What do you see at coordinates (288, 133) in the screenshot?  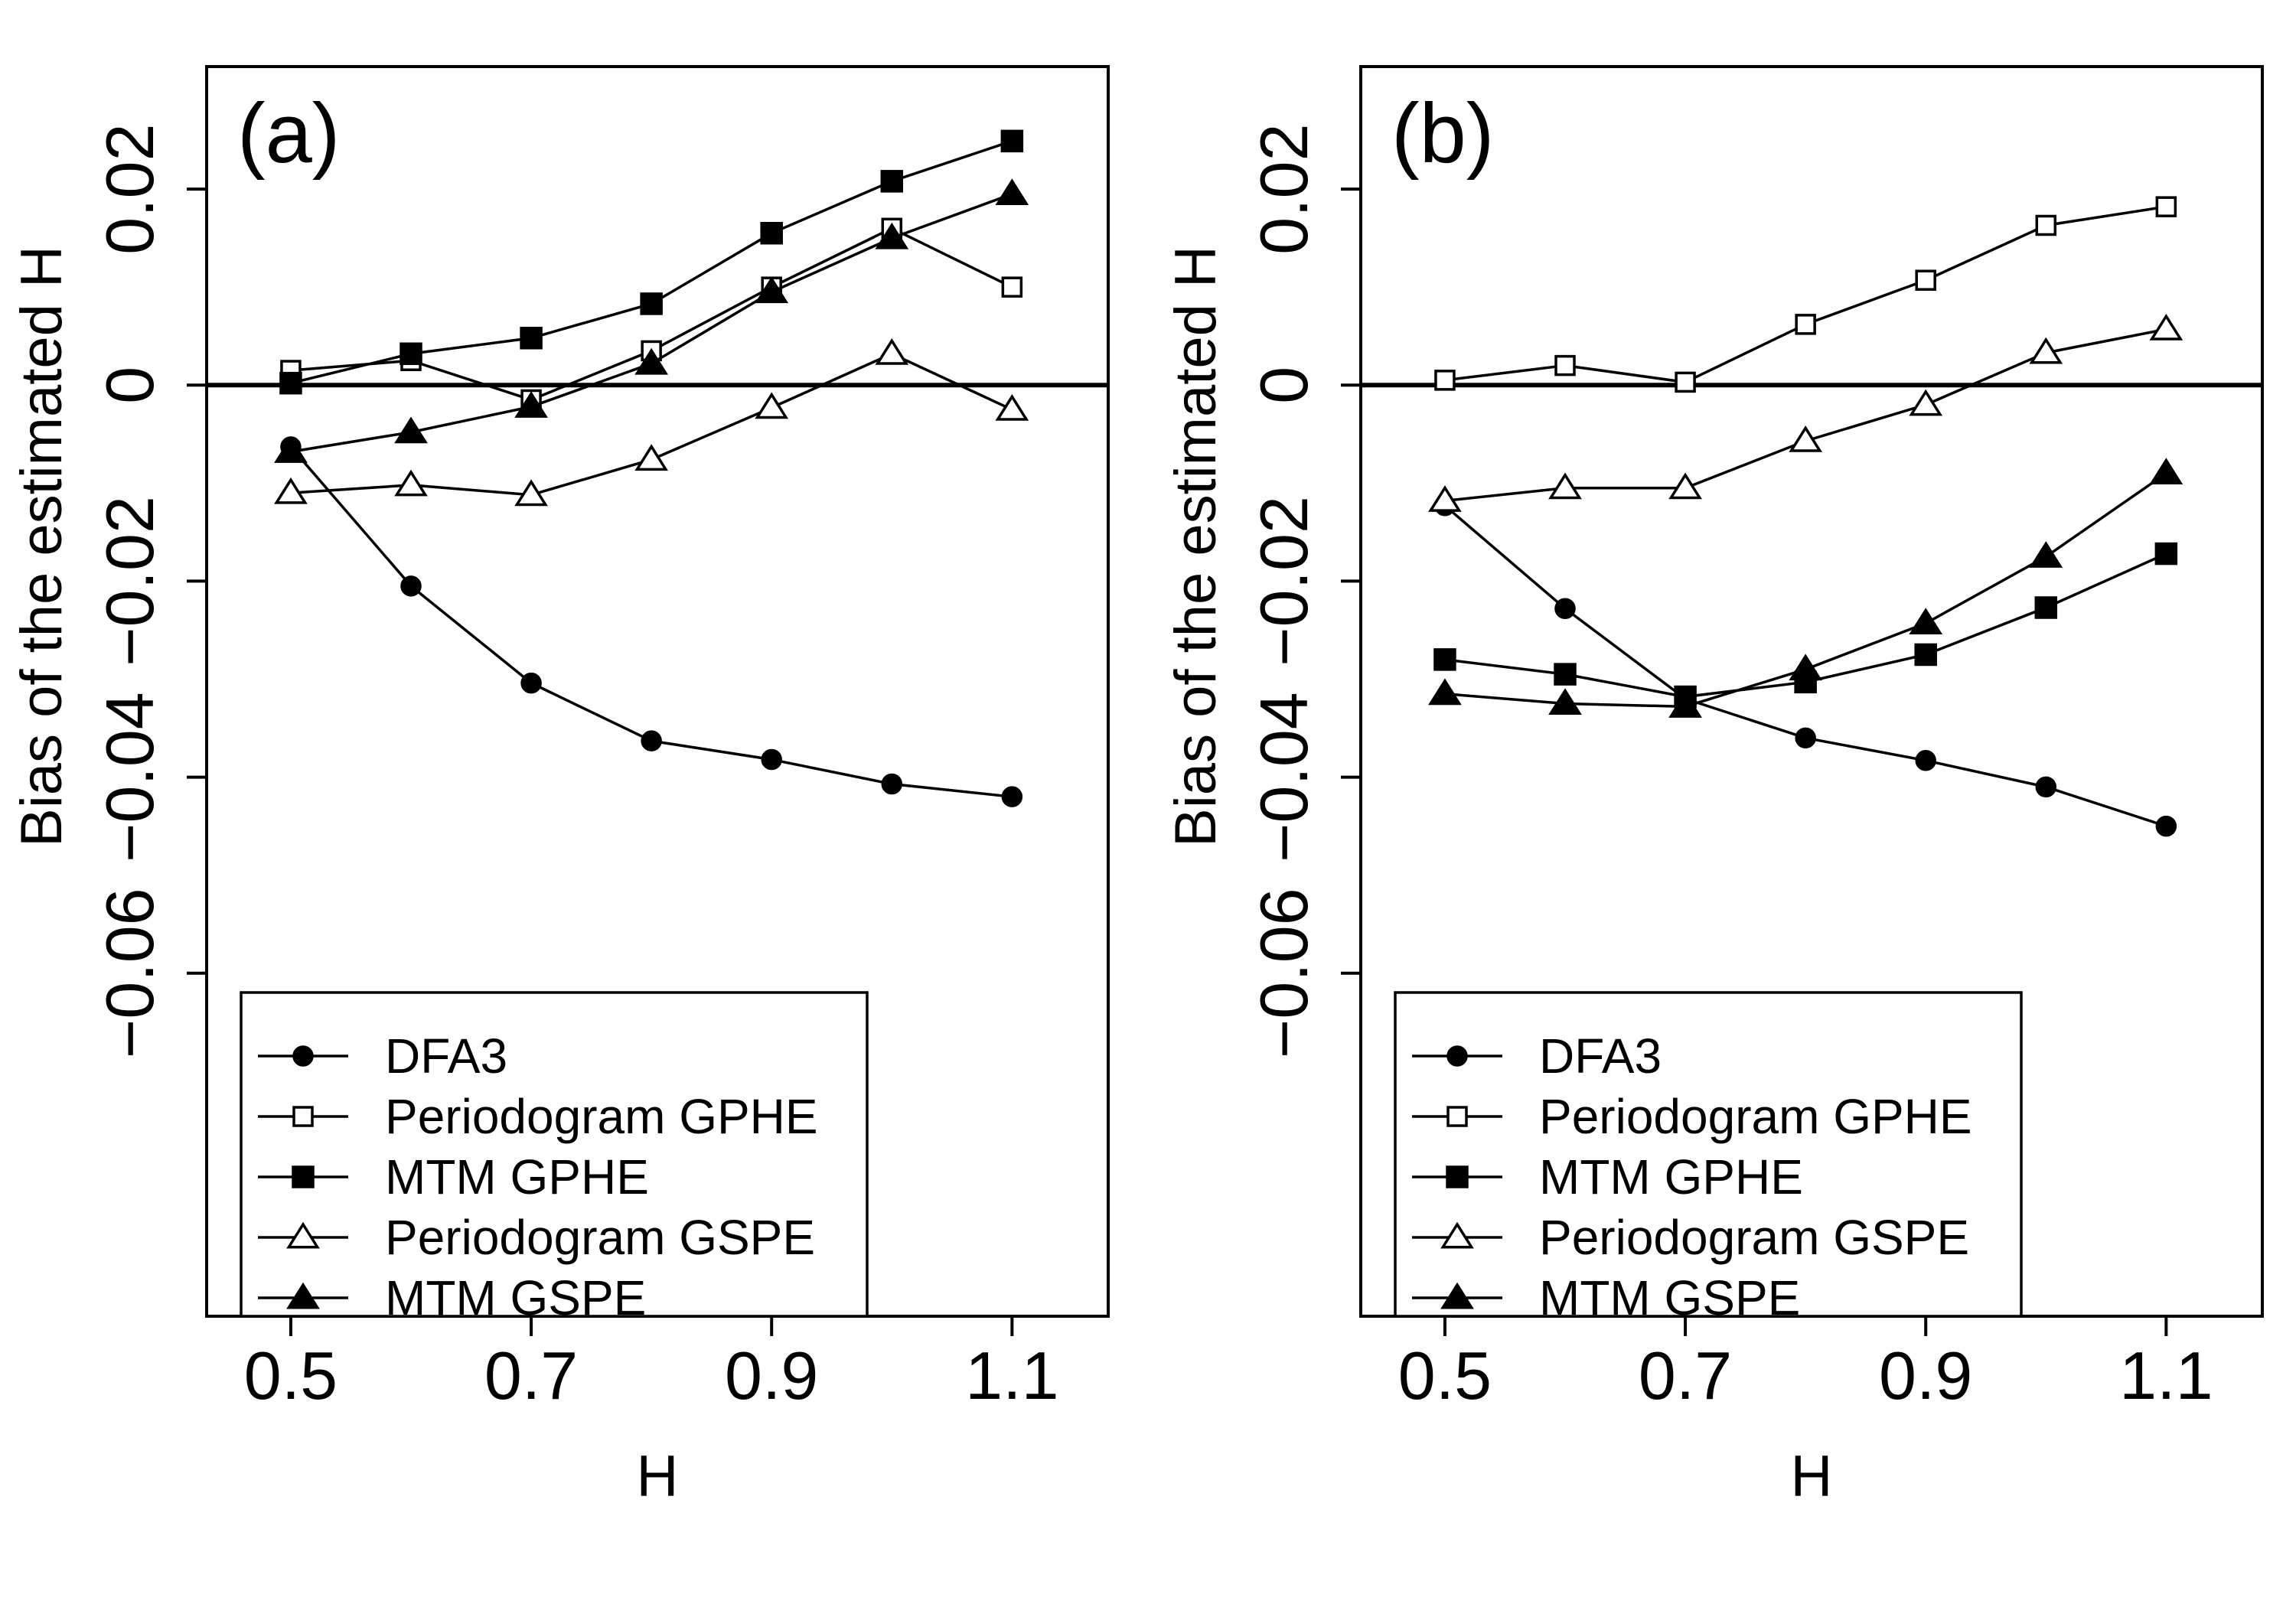 I see `panel-label: (a)` at bounding box center [288, 133].